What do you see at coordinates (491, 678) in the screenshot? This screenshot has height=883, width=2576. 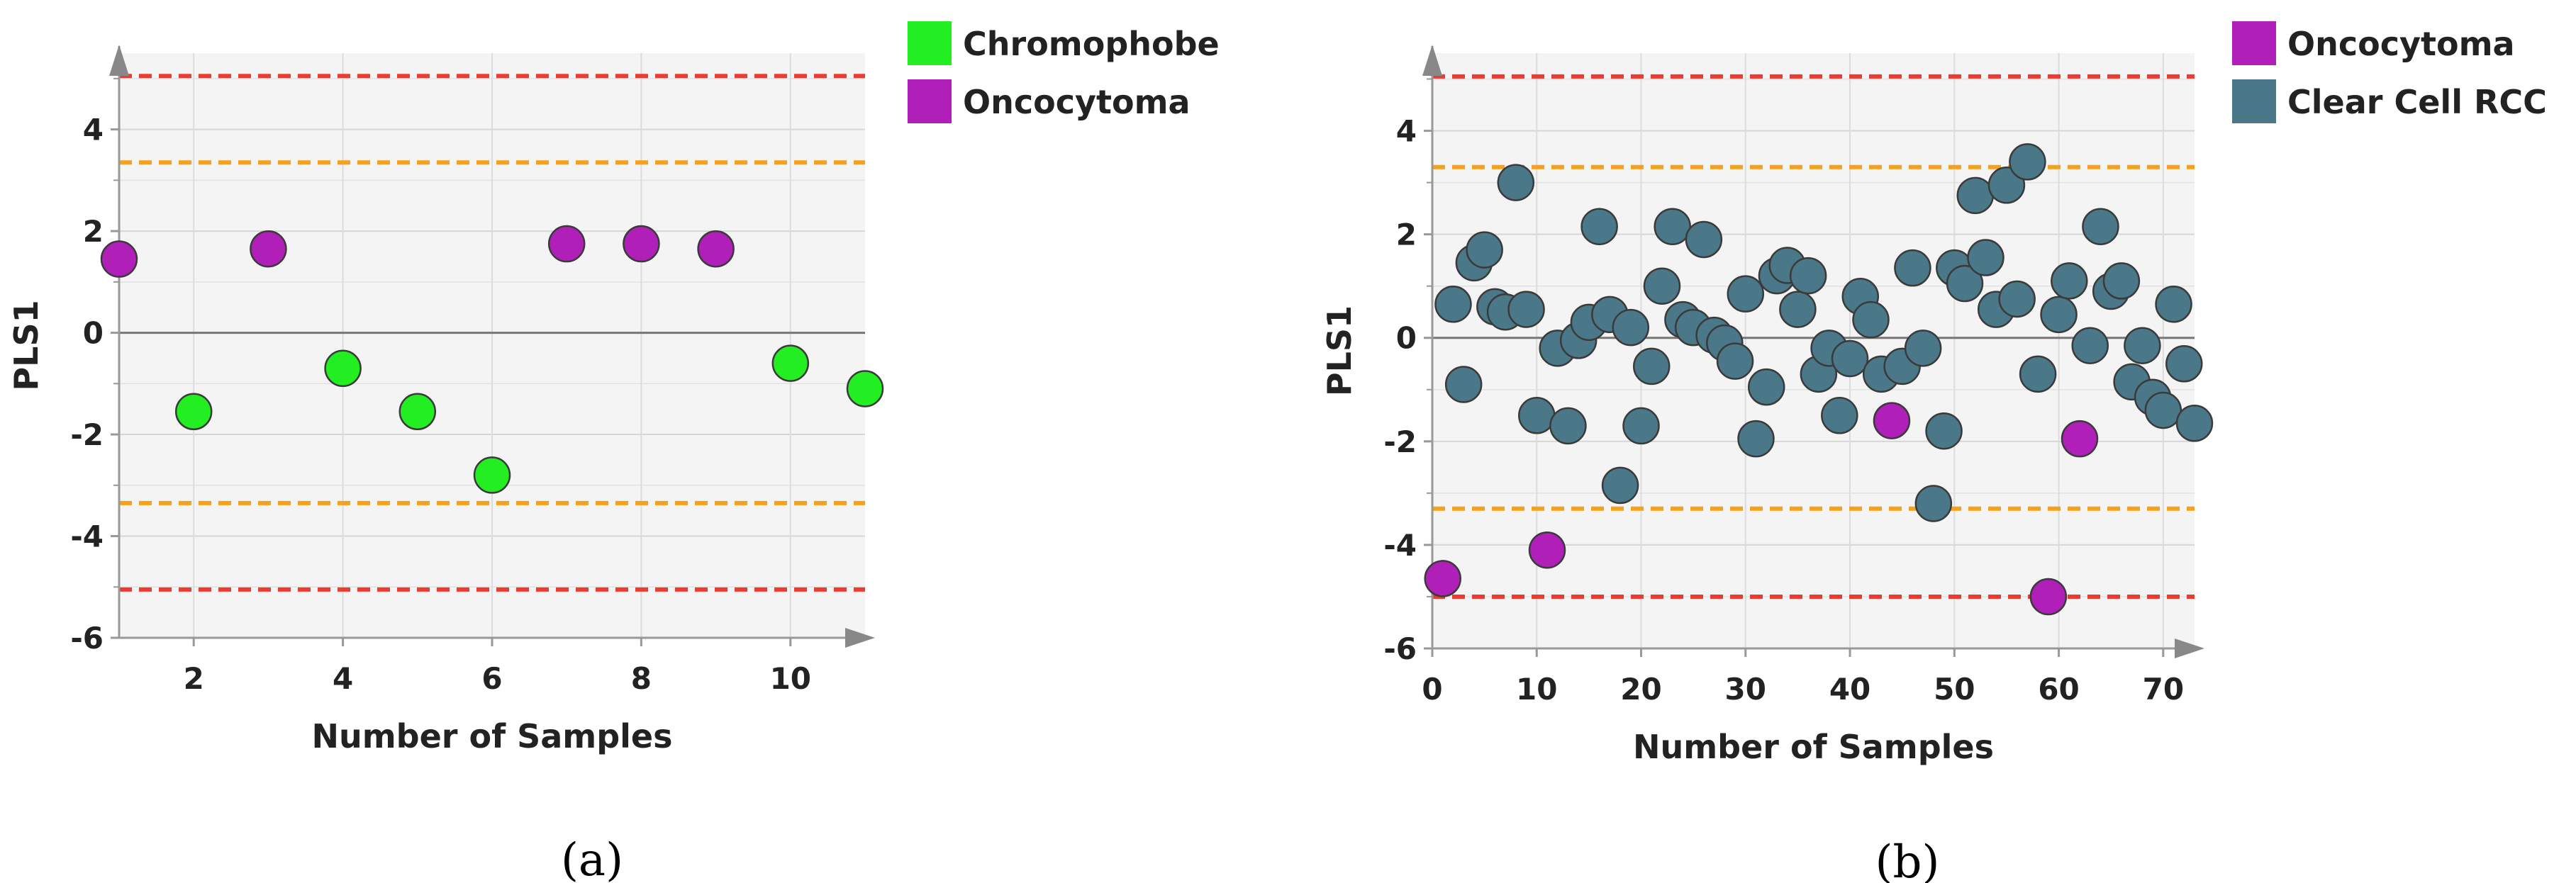 I see `x-tick-label: 6` at bounding box center [491, 678].